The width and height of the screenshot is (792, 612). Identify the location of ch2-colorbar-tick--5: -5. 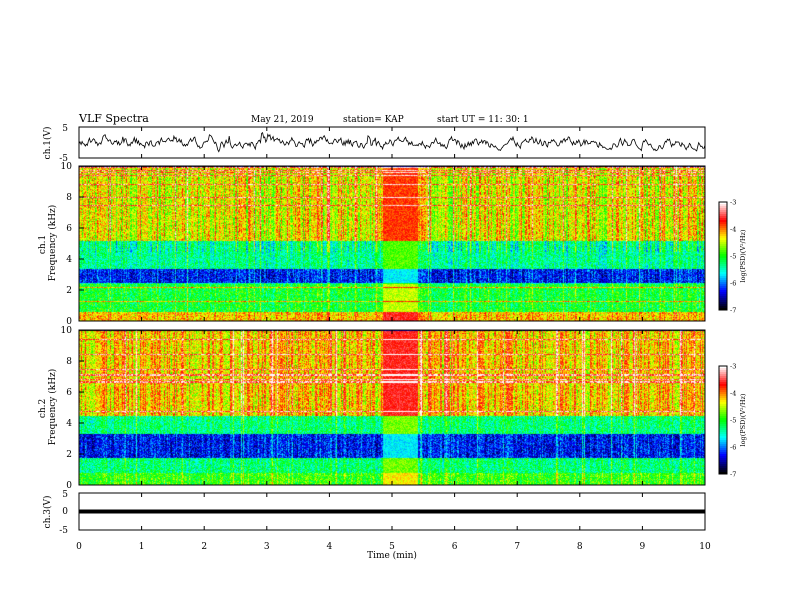
(733, 421).